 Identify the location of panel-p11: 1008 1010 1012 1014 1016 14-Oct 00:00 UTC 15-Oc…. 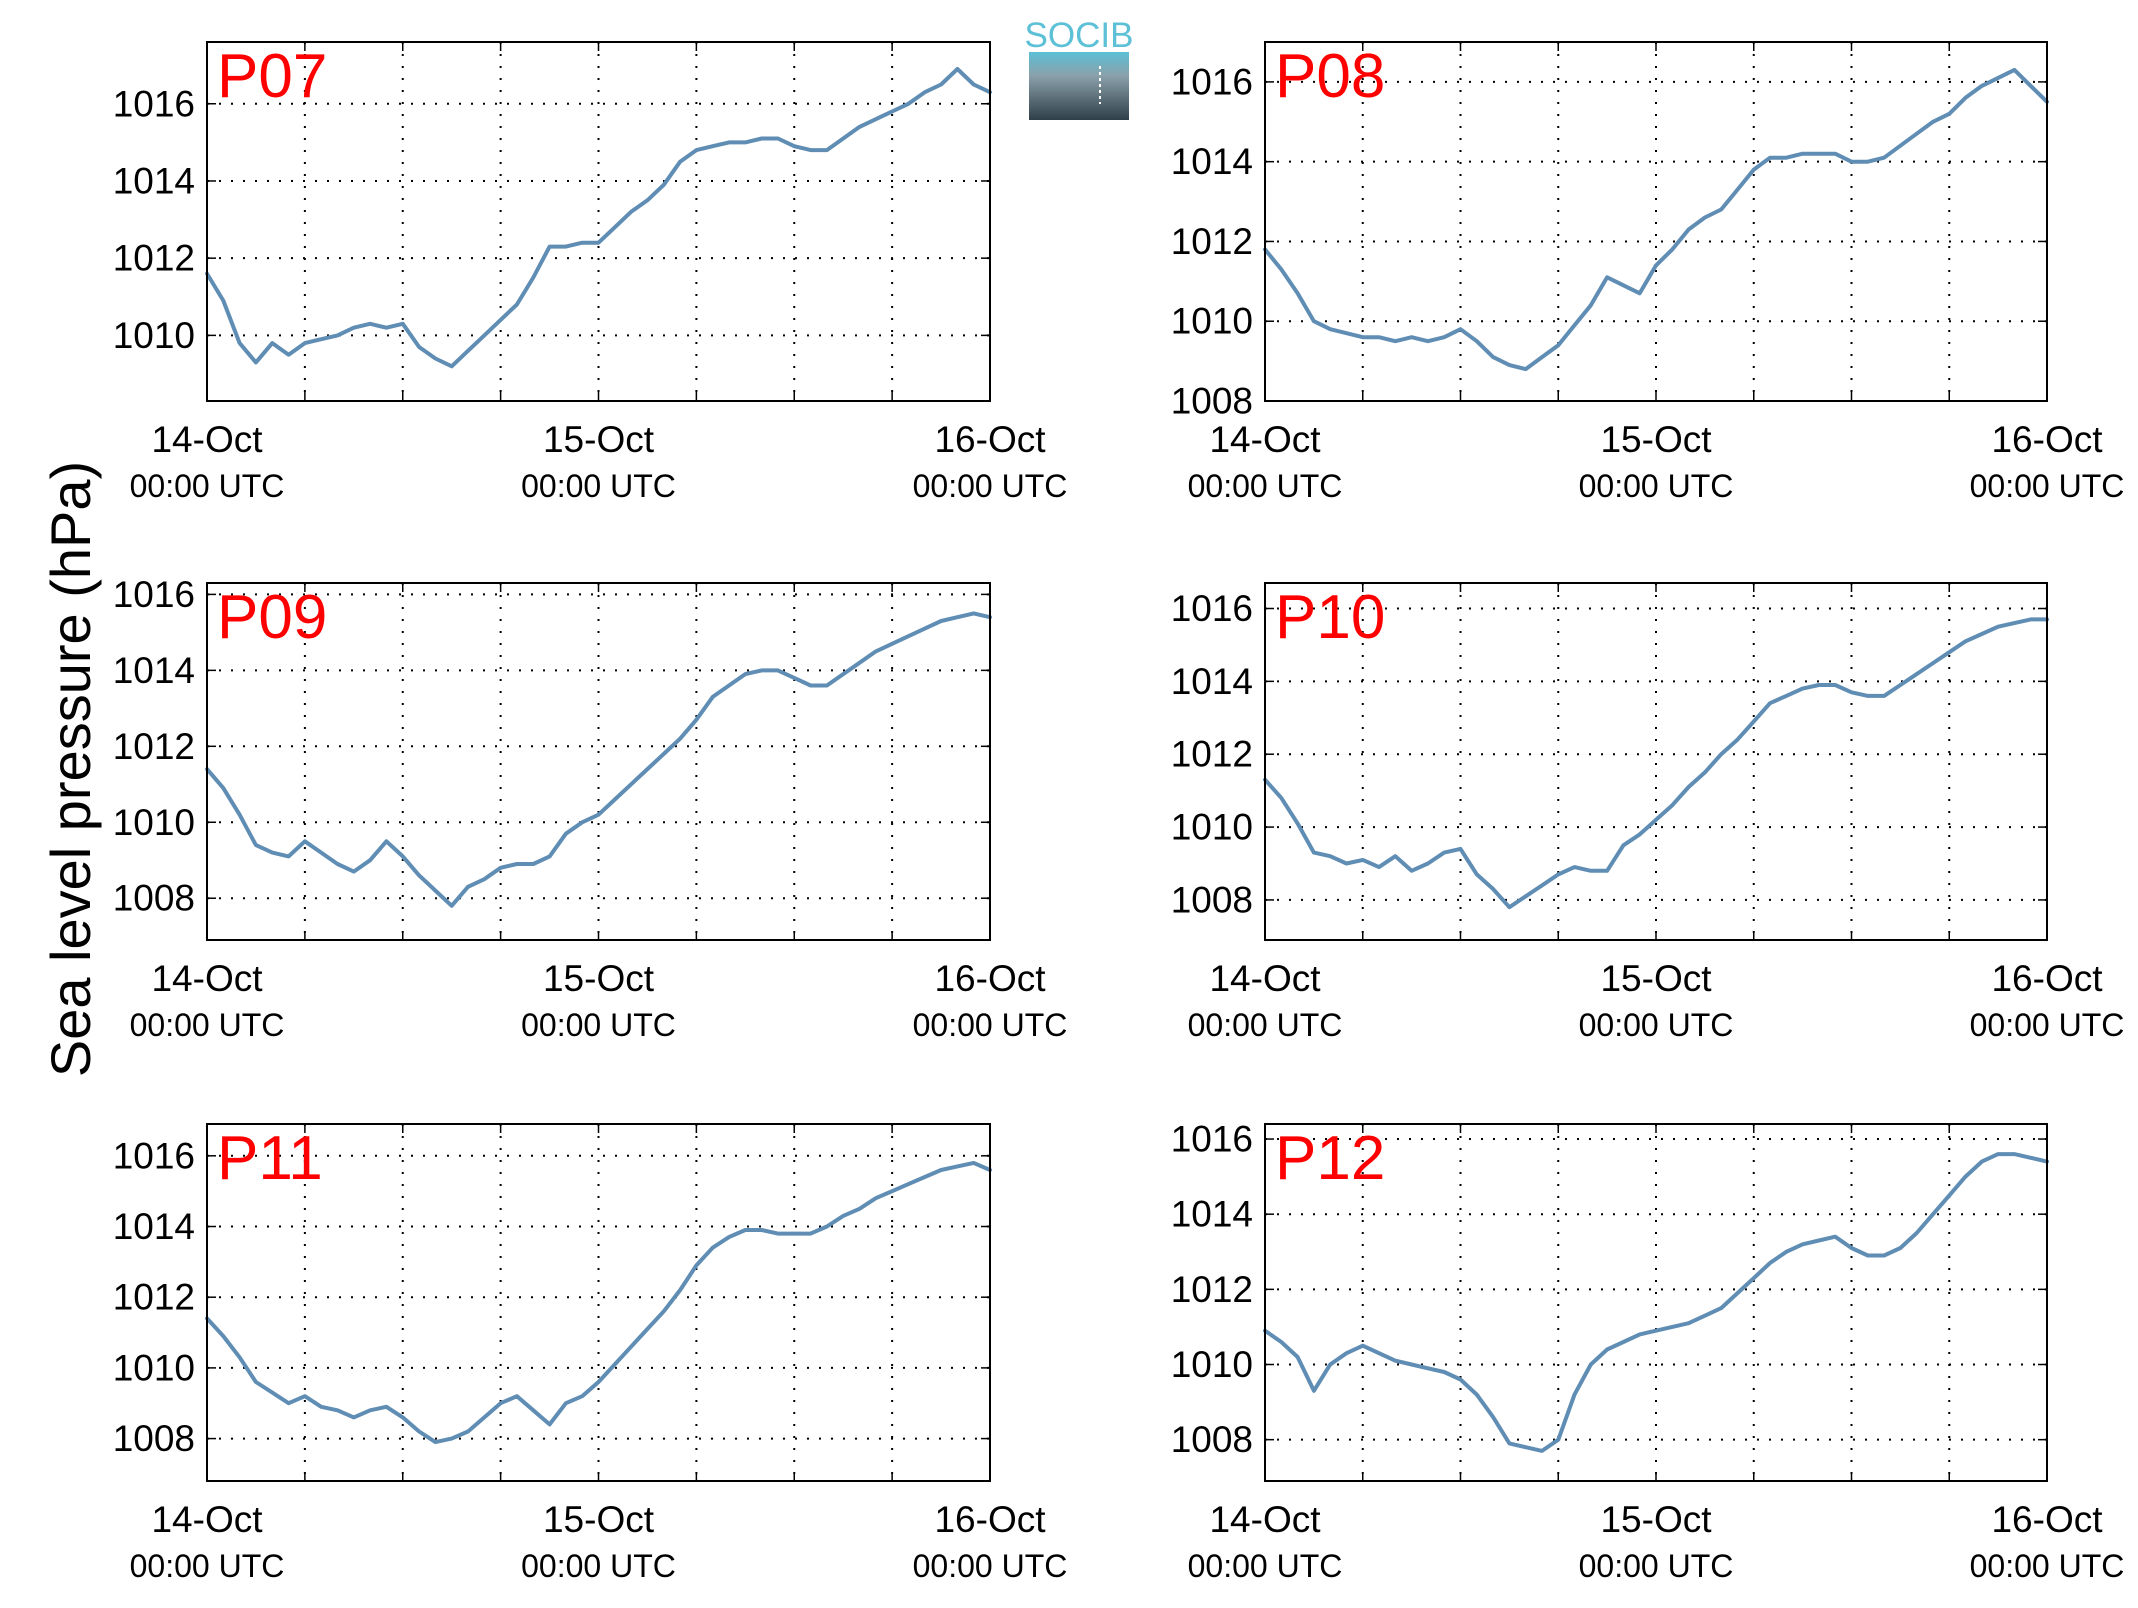
(590, 1353).